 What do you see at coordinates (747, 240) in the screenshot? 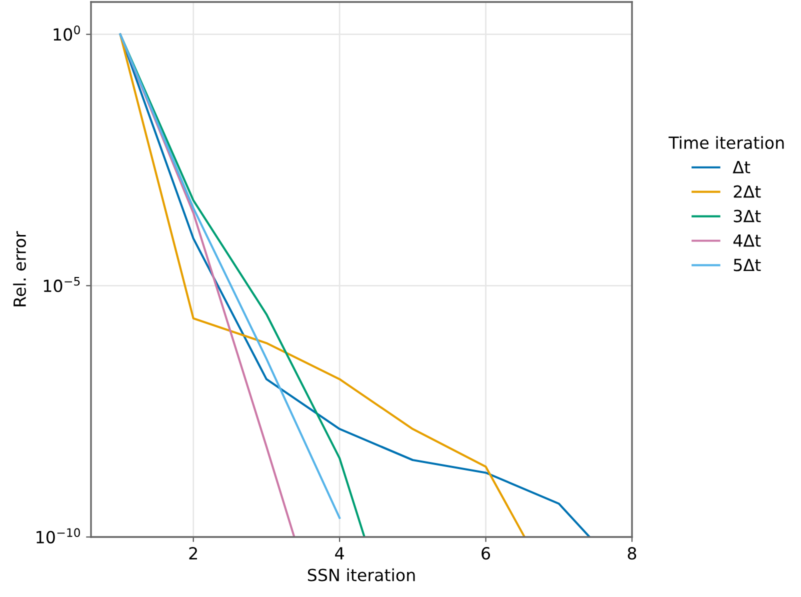
I see `legend-label: 4Δt` at bounding box center [747, 240].